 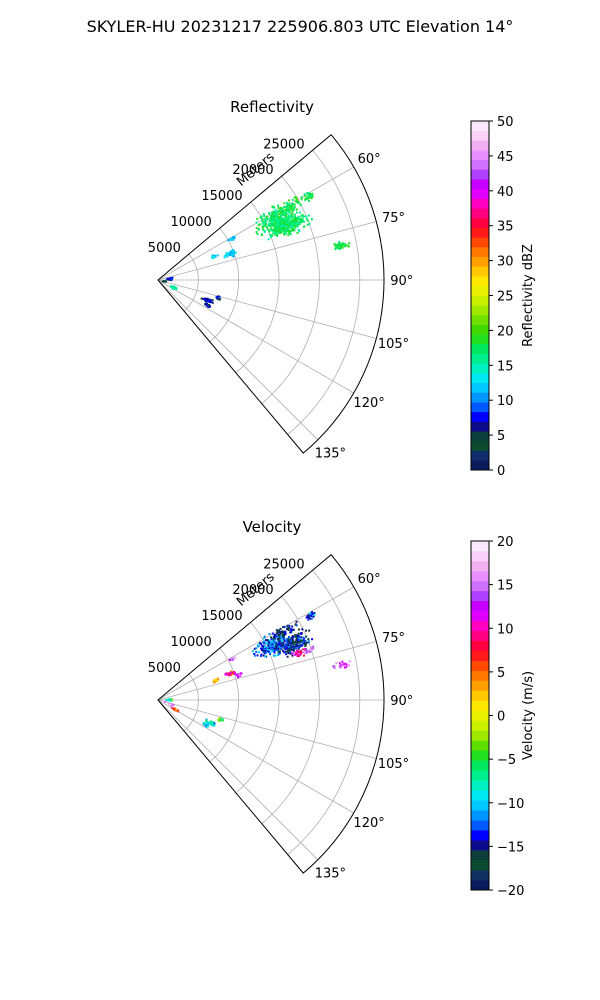 I want to click on panel-title: Velocity, so click(x=272, y=527).